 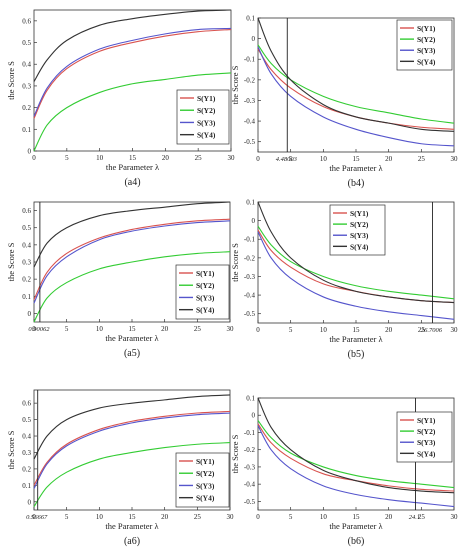 I want to click on y-tick-label: -0.1, so click(x=250, y=240).